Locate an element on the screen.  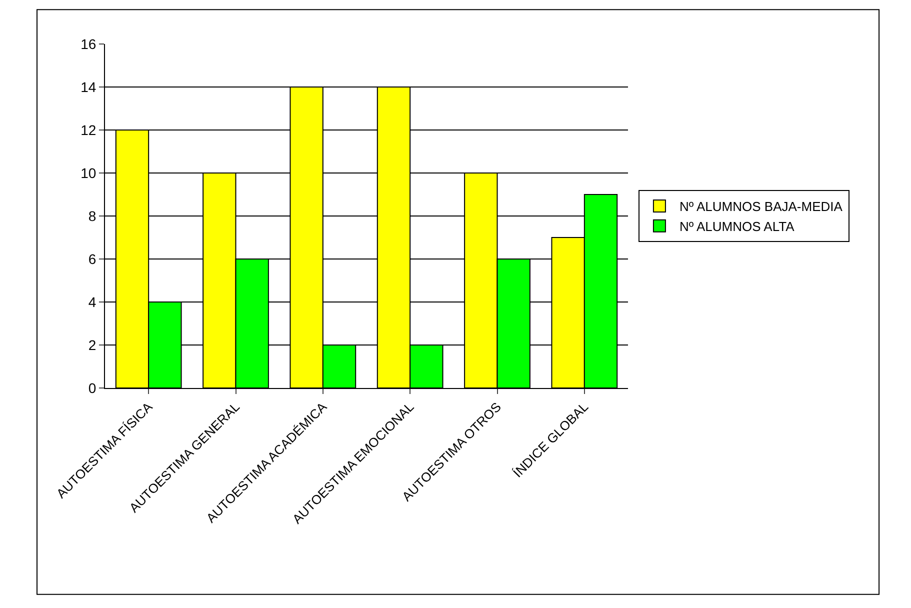
y-tick-label: 10 is located at coordinates (88, 172).